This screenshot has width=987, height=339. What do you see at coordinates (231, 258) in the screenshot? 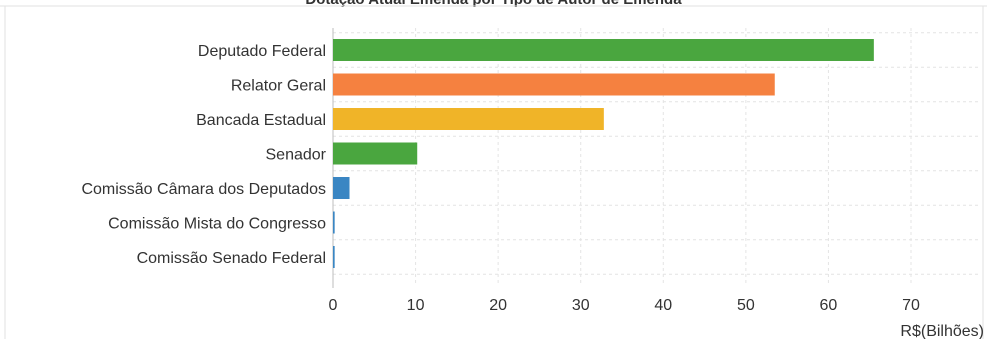
I see `category-label: Comissão Senado Federal` at bounding box center [231, 258].